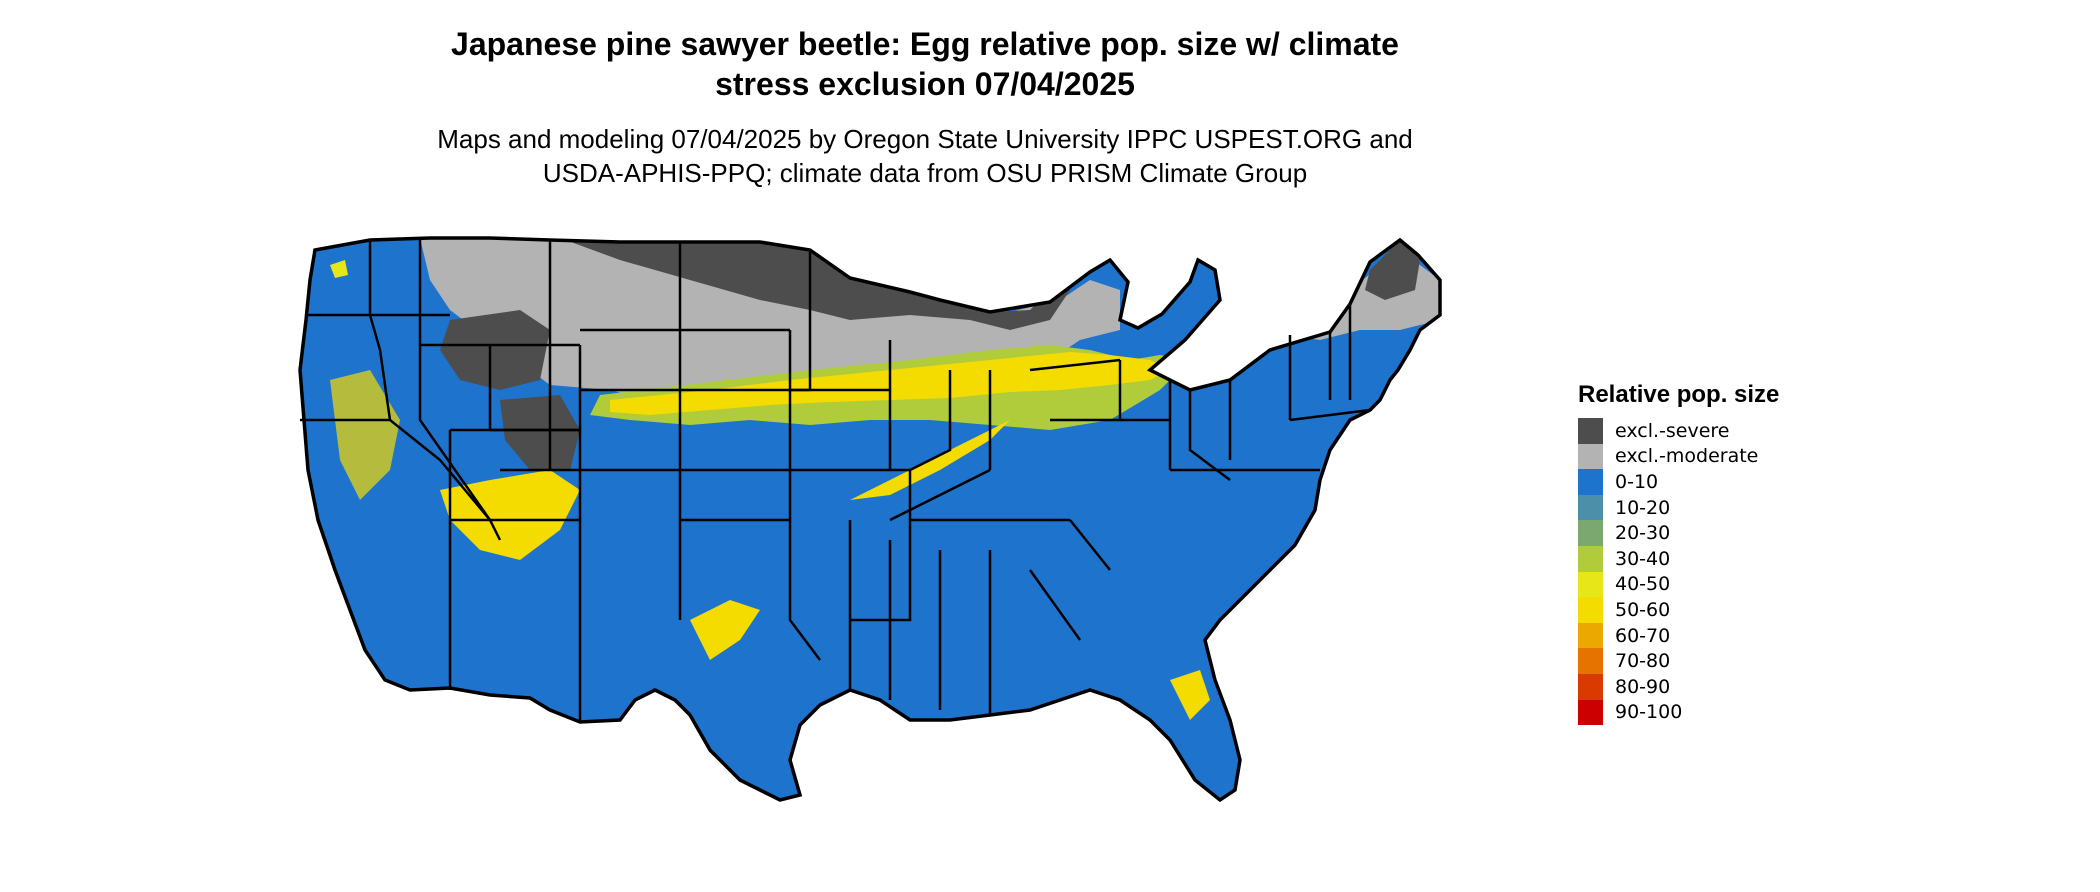  I want to click on zone-nevada, so click(365, 435).